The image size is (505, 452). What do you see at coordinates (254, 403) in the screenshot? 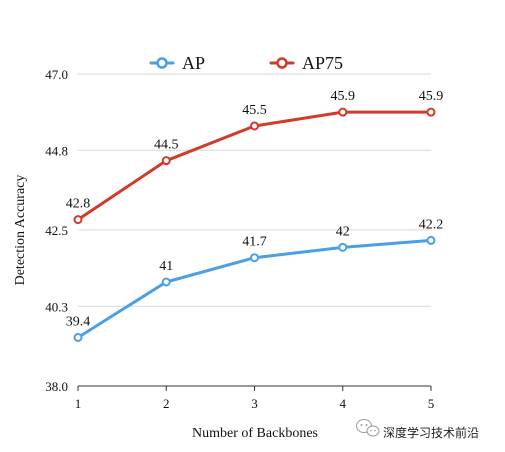
I see `x-tick-label: 3` at bounding box center [254, 403].